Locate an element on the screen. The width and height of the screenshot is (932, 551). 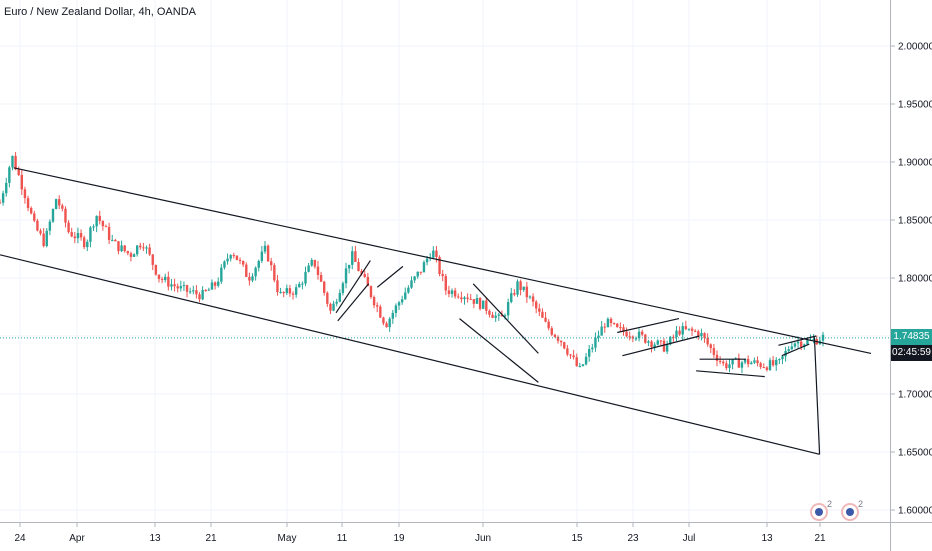
time-tick-label: 15 is located at coordinates (577, 538).